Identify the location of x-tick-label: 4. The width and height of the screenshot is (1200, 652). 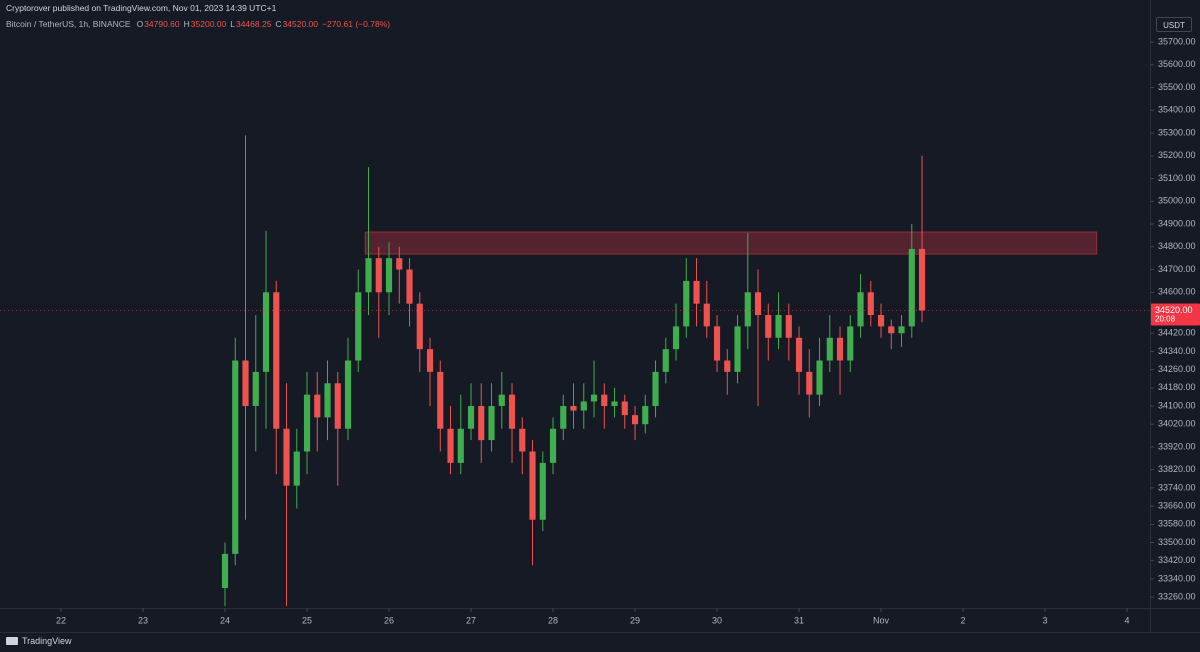
(1127, 620).